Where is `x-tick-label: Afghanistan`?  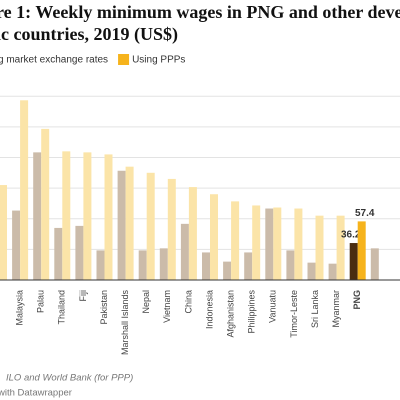
x-tick-label: Afghanistan is located at coordinates (230, 314).